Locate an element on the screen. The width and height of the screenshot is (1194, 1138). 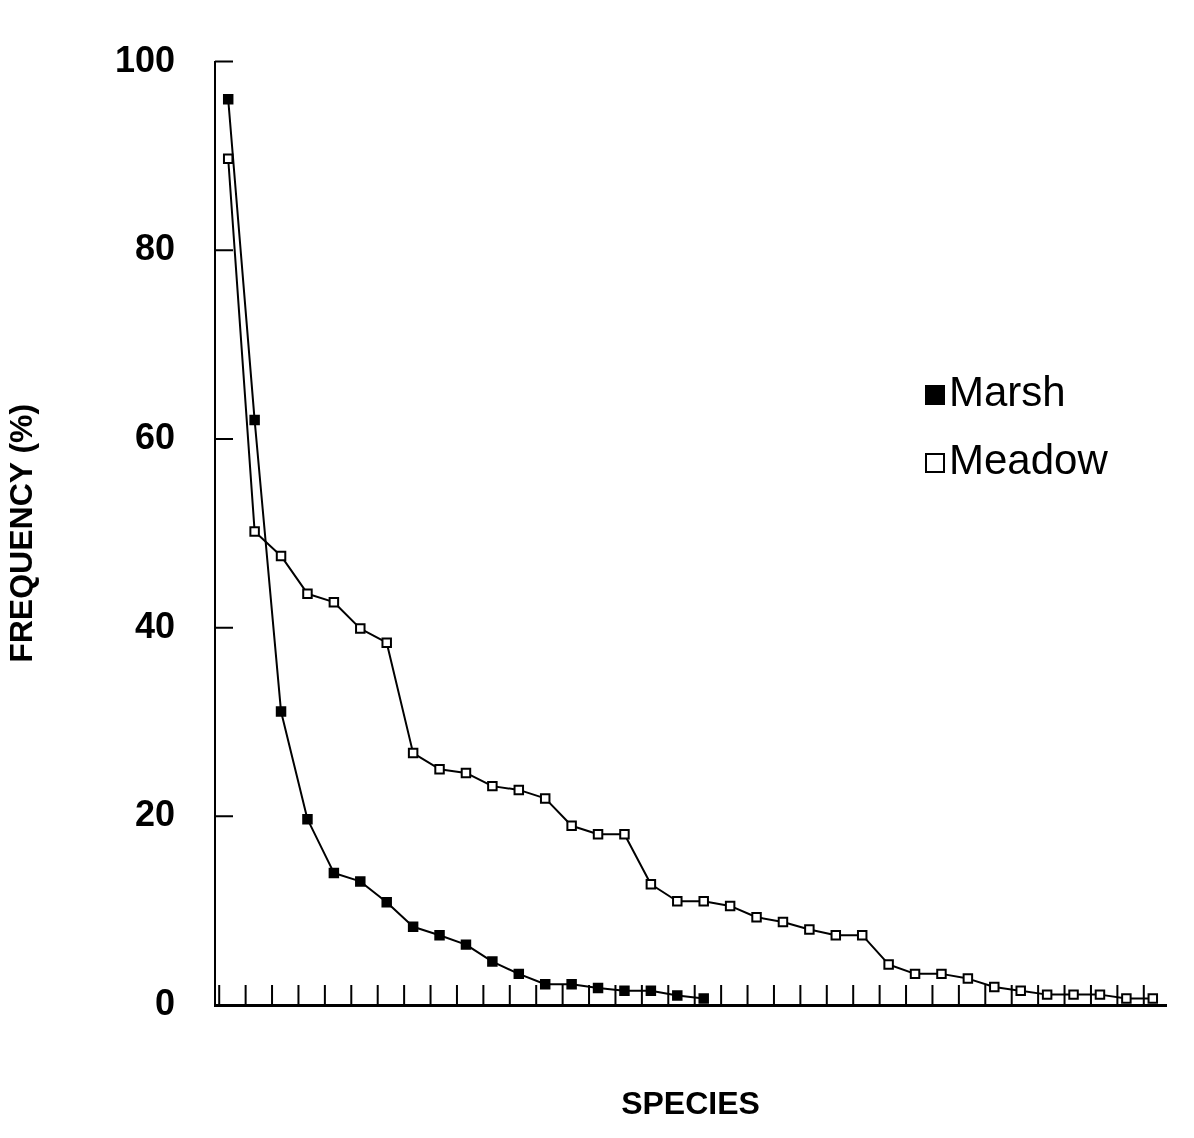
y-tick-label: 80 is located at coordinates (154, 248).